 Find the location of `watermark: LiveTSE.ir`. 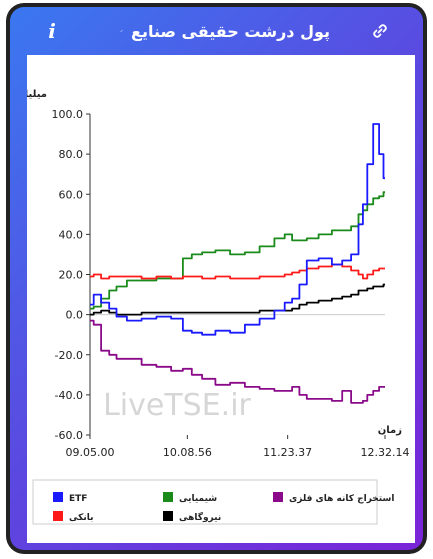

watermark: LiveTSE.ir is located at coordinates (177, 405).